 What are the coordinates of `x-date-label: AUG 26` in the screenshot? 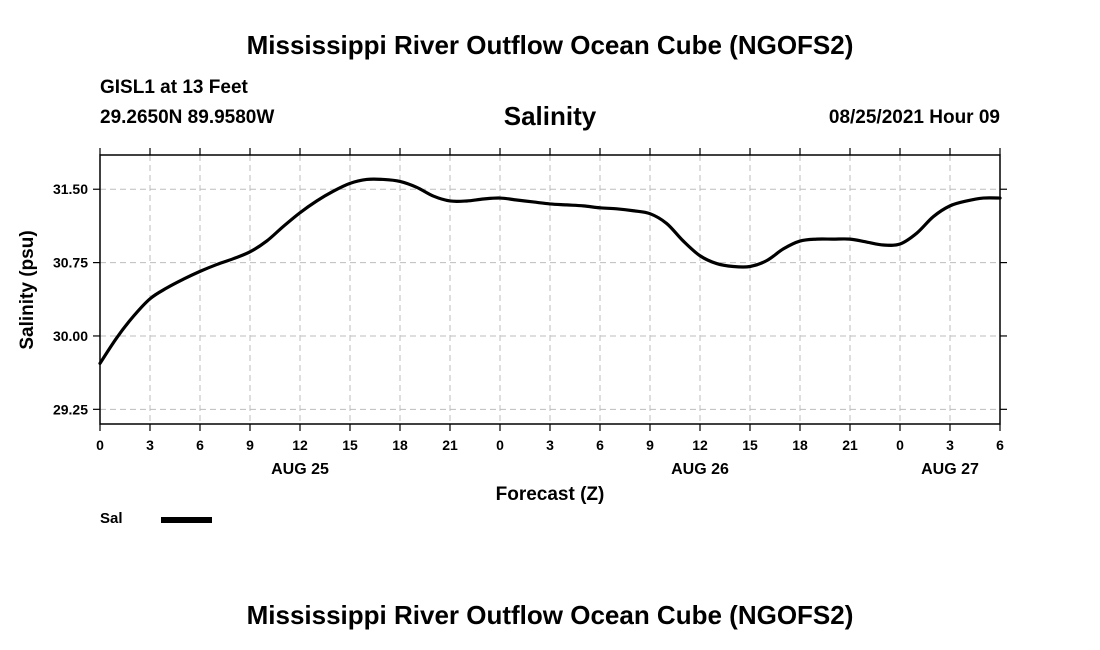 It's located at (700, 469).